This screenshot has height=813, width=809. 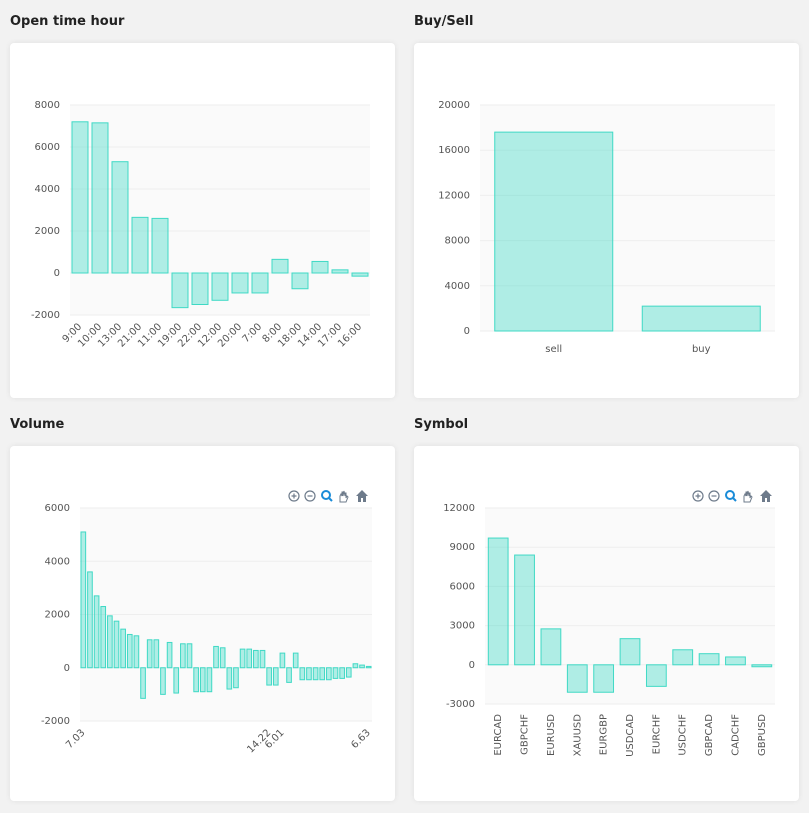 What do you see at coordinates (577, 735) in the screenshot?
I see `x-tick-label: XAUUSD` at bounding box center [577, 735].